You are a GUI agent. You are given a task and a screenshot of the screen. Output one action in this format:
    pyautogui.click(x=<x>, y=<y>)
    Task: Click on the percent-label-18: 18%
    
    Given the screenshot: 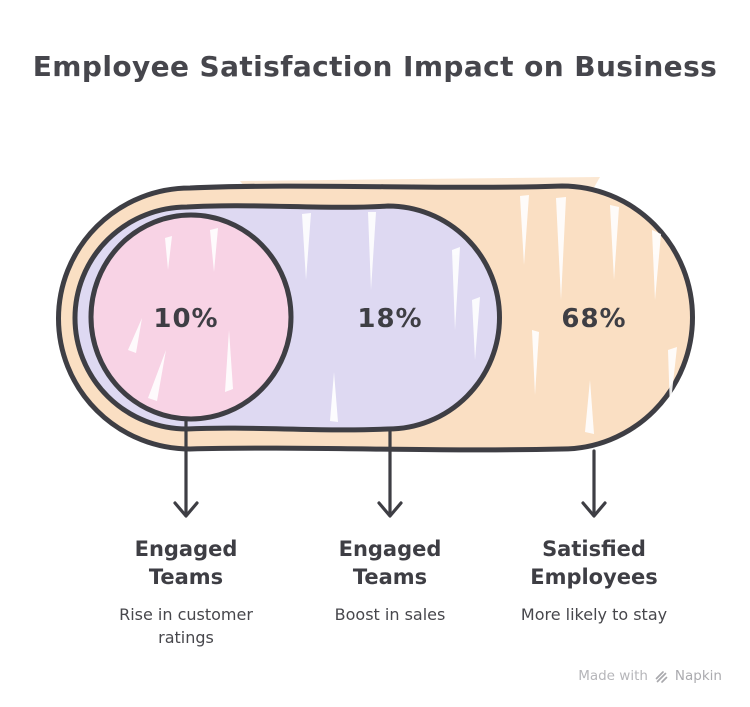 What is the action you would take?
    pyautogui.click(x=389, y=319)
    